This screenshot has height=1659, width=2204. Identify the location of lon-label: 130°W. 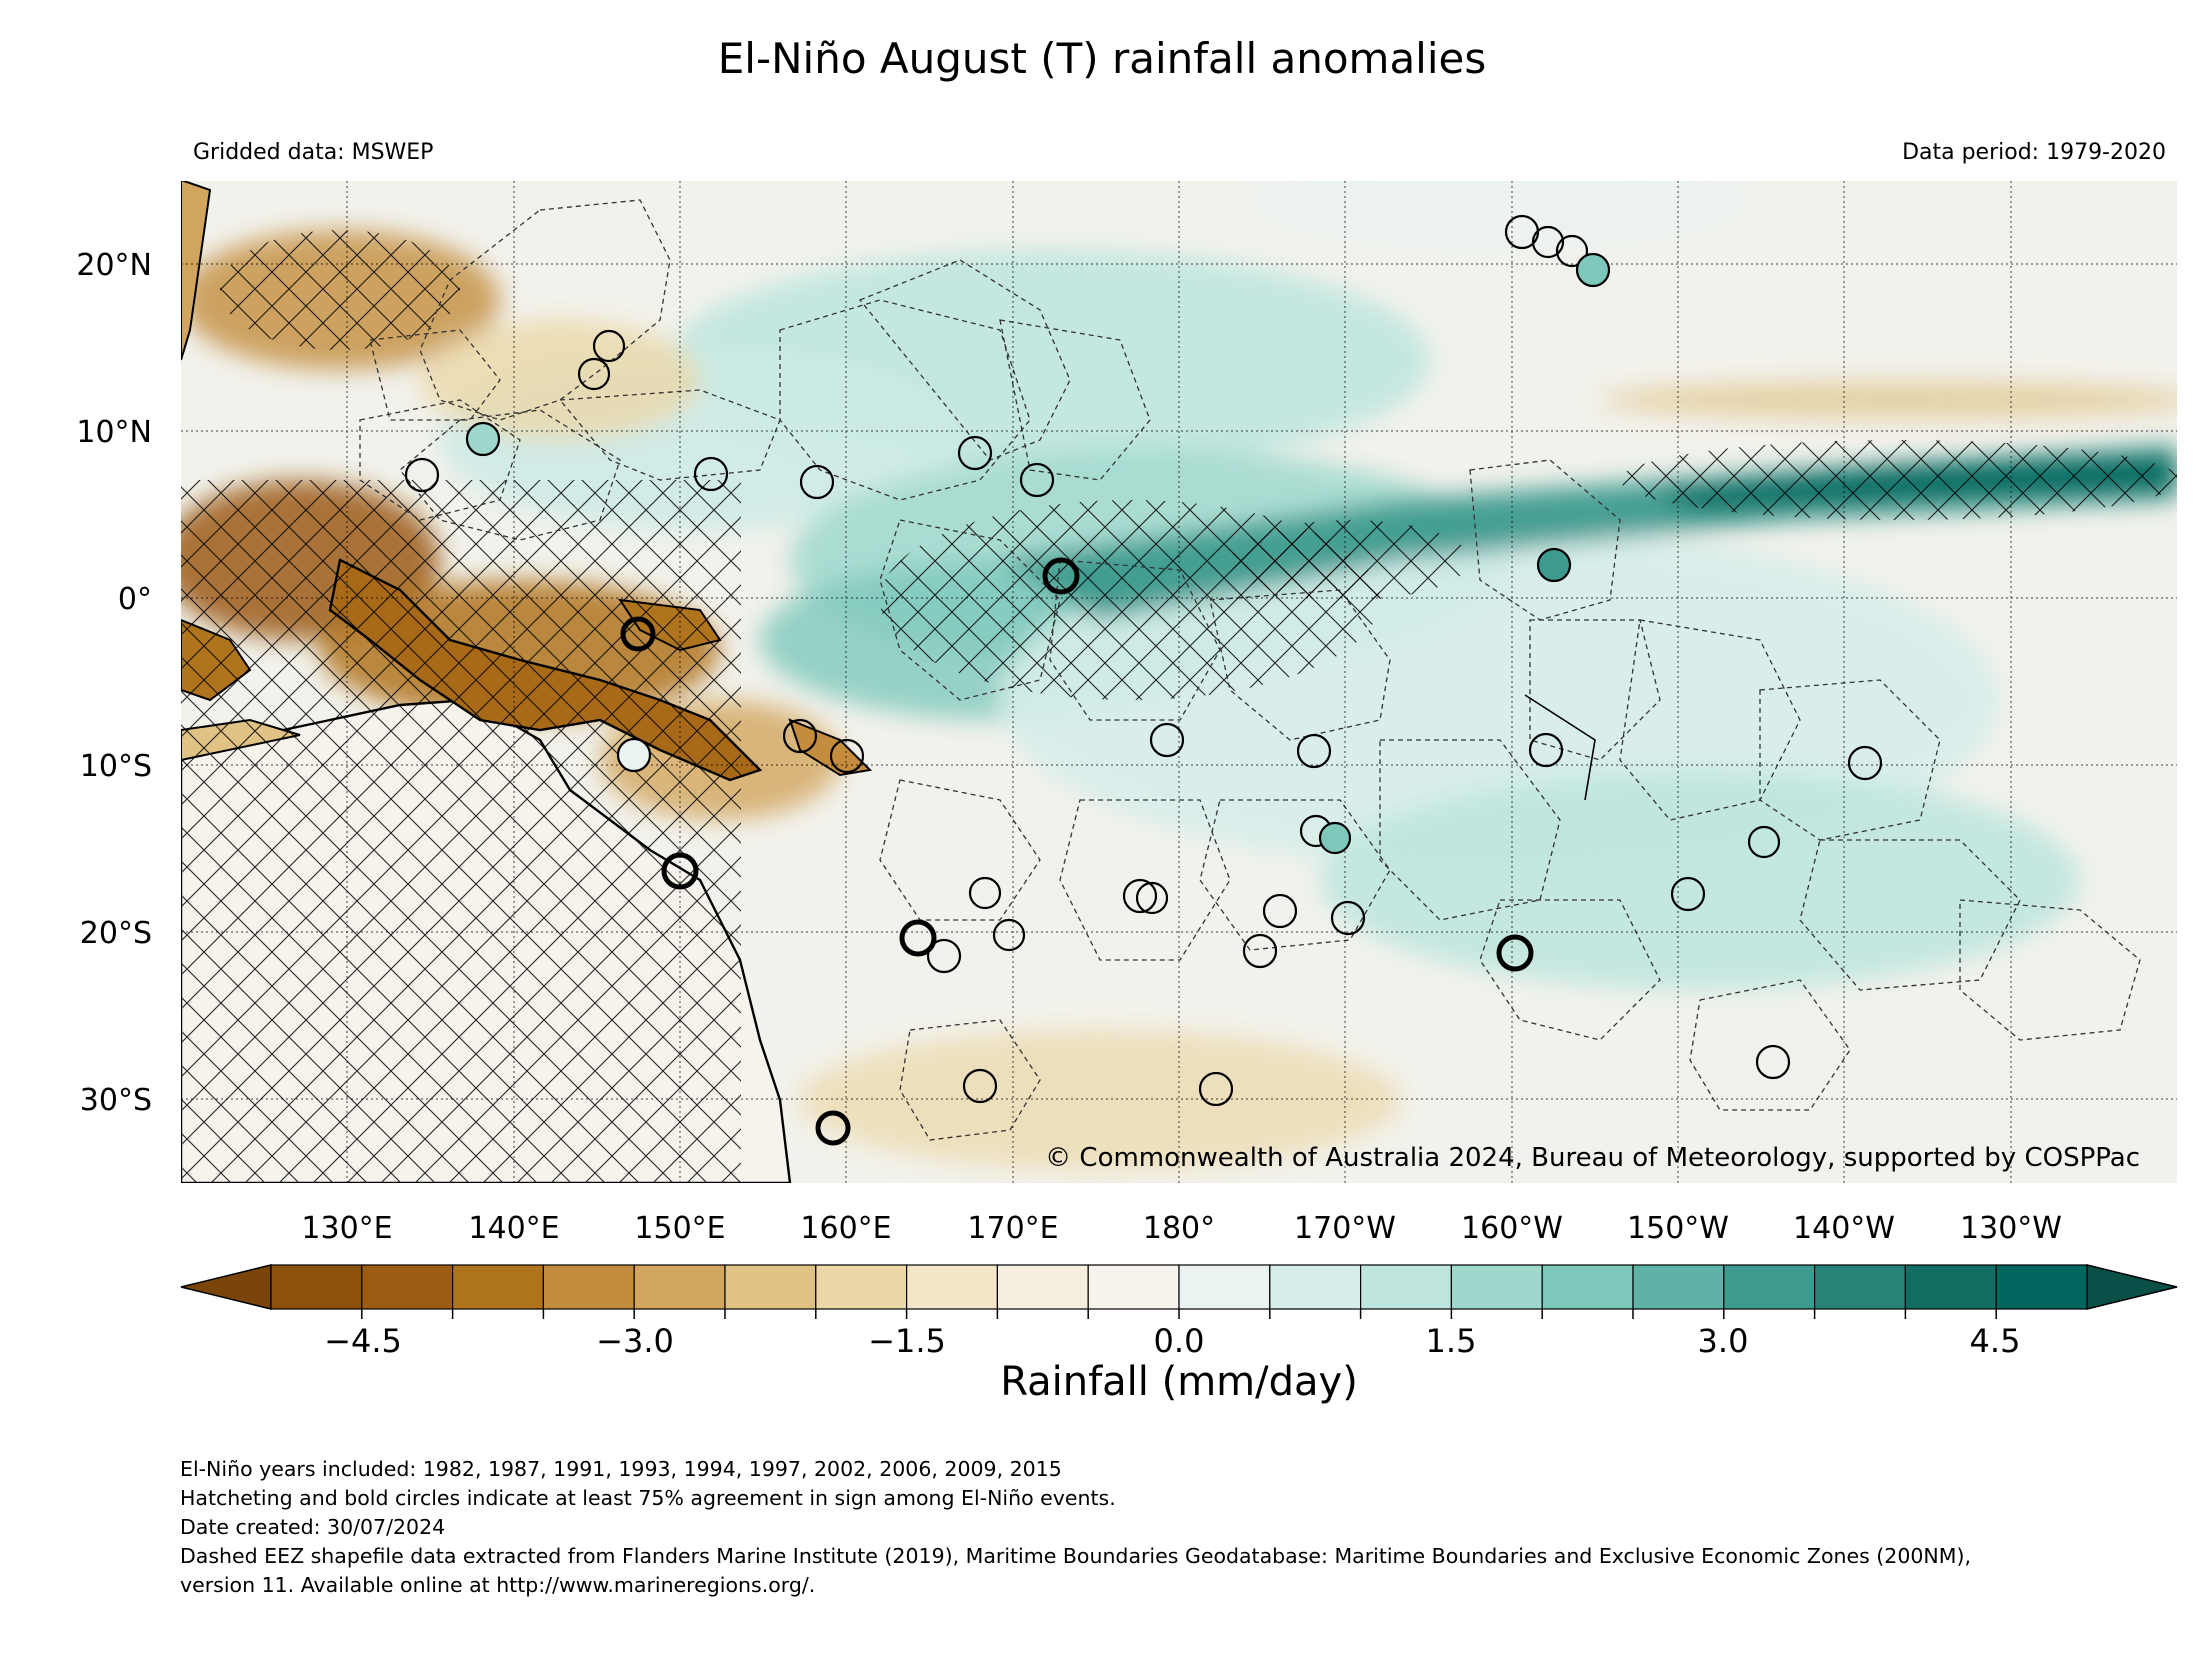
(2011, 1228).